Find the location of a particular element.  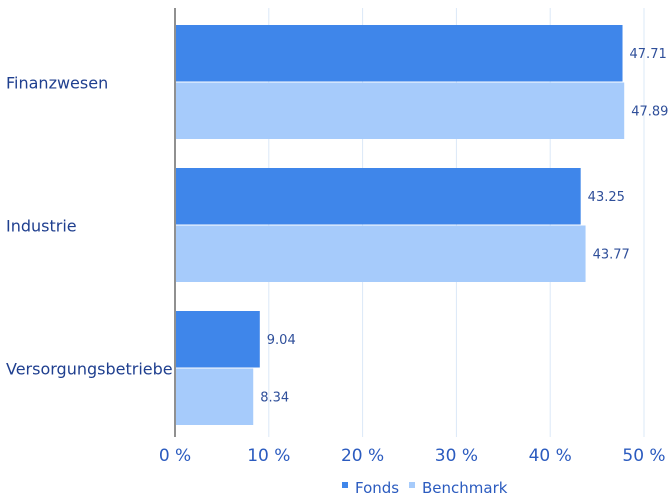

x-tick-label: 20 % is located at coordinates (362, 456).